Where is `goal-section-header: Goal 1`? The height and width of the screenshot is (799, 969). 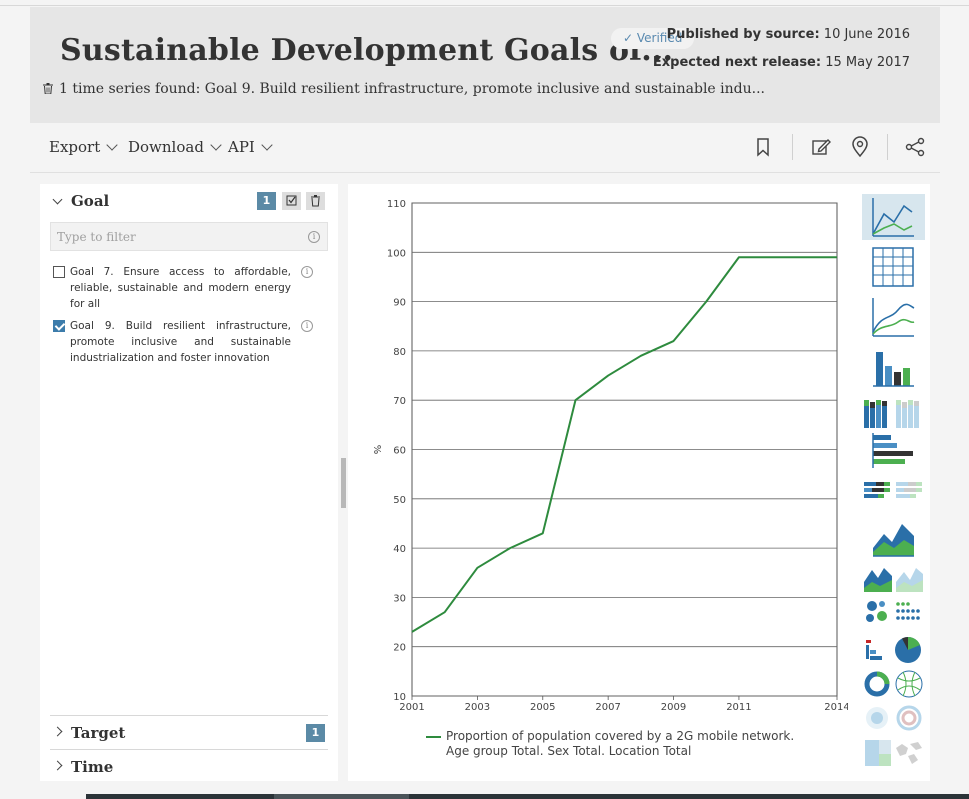 goal-section-header: Goal 1 is located at coordinates (190, 203).